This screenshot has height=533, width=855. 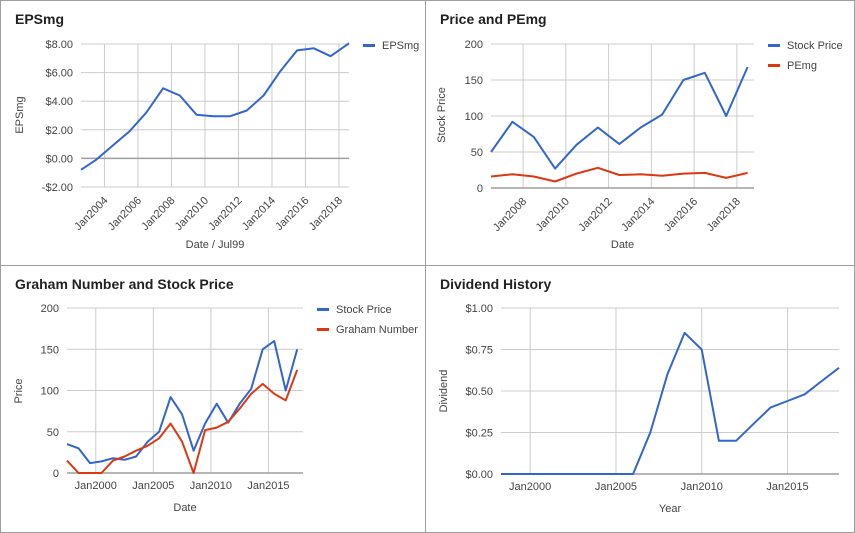 What do you see at coordinates (377, 330) in the screenshot?
I see `legend-label-graham-number: Graham Number` at bounding box center [377, 330].